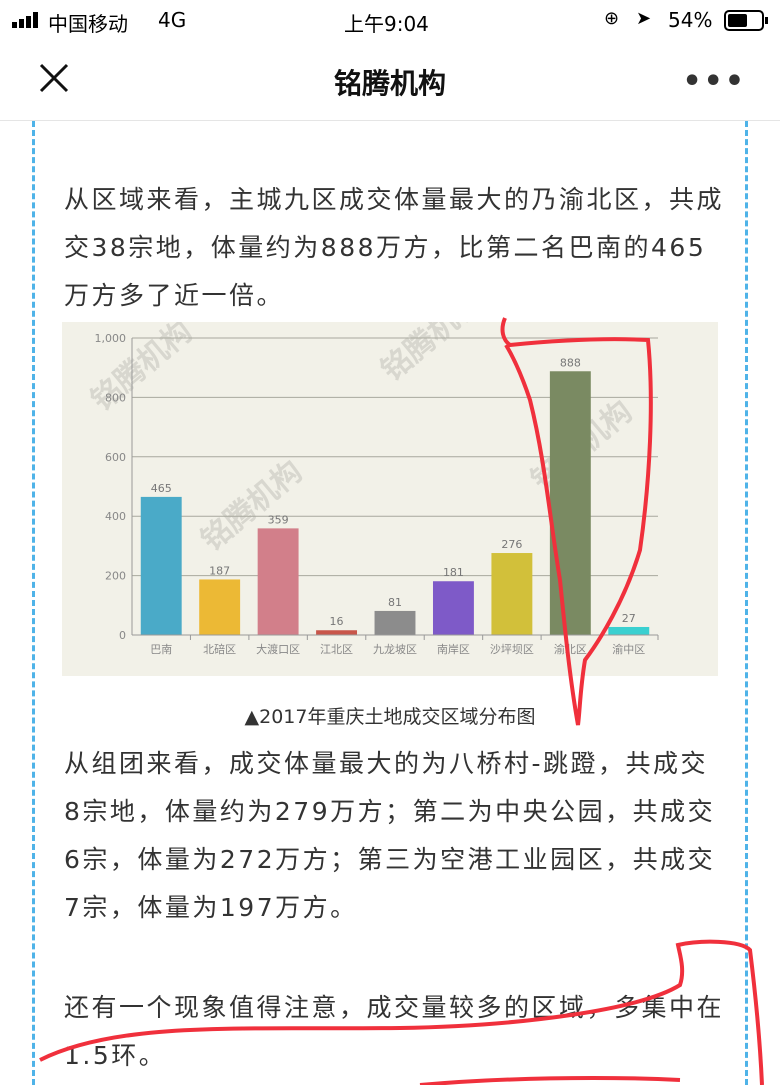  What do you see at coordinates (386, 24) in the screenshot?
I see `time: 上午9:04` at bounding box center [386, 24].